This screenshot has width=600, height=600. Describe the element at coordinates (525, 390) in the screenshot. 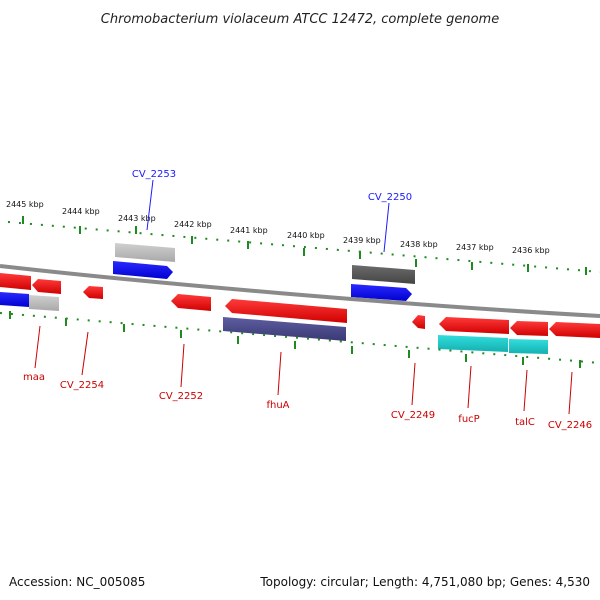

I see `leader-talC` at that location.